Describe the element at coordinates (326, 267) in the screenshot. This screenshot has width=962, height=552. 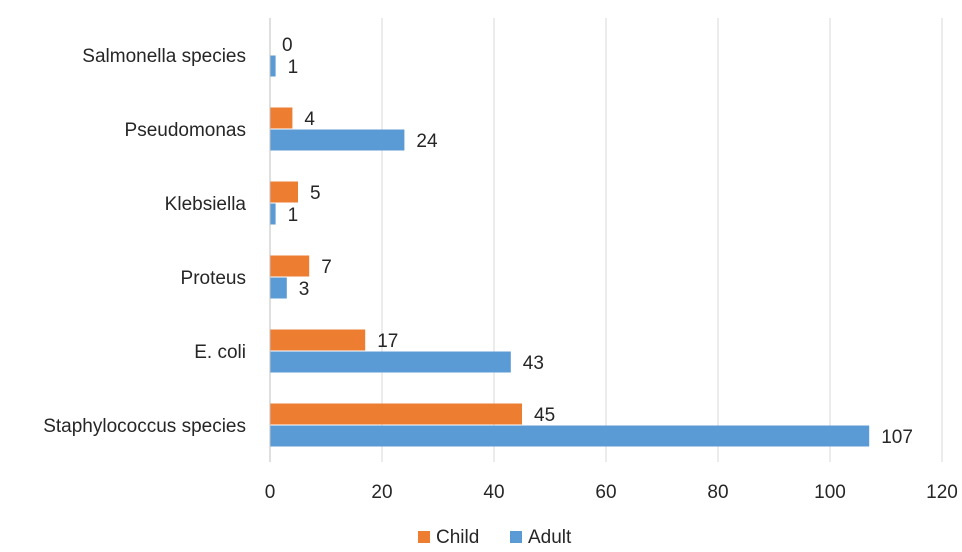
I see `data-label-child: 7` at that location.